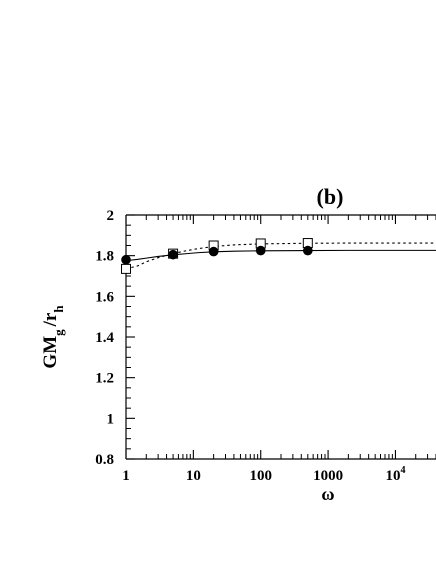  I want to click on x-tick-label: 10⁴, so click(395, 474).